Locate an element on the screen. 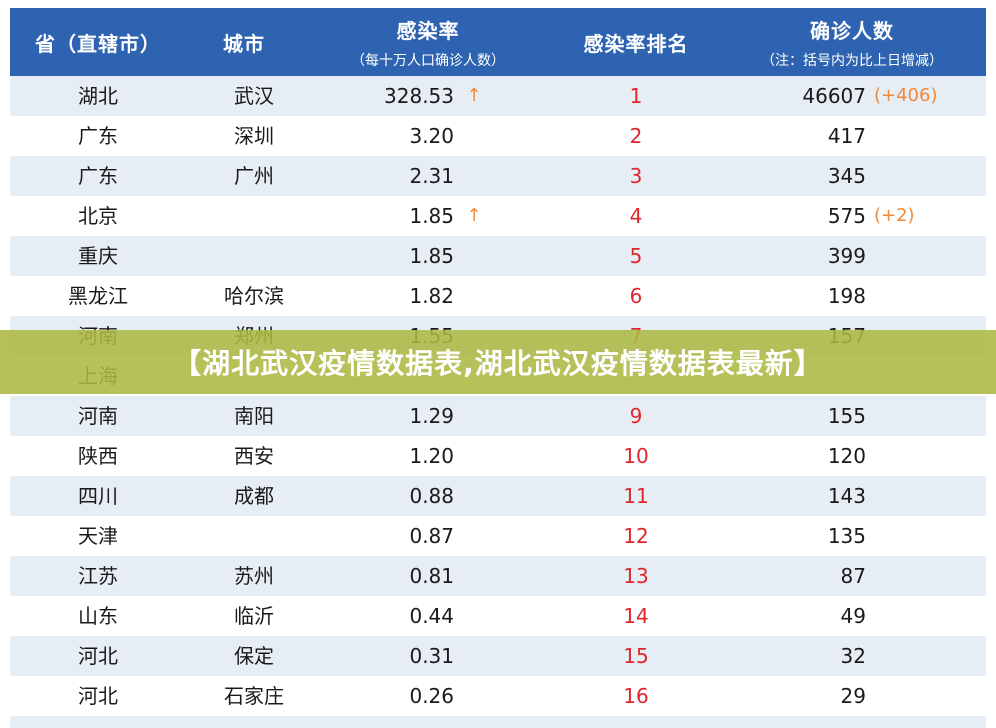  header-confirmed-label: 确诊人数 is located at coordinates (852, 30).